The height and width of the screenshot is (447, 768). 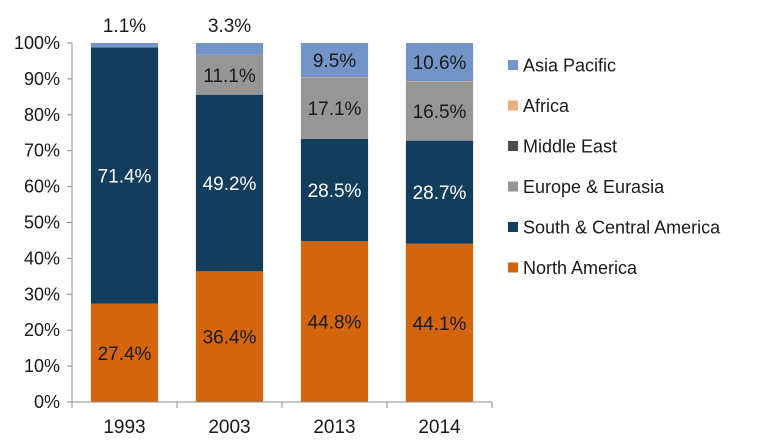 I want to click on y-tick-label: 40%, so click(x=42, y=258).